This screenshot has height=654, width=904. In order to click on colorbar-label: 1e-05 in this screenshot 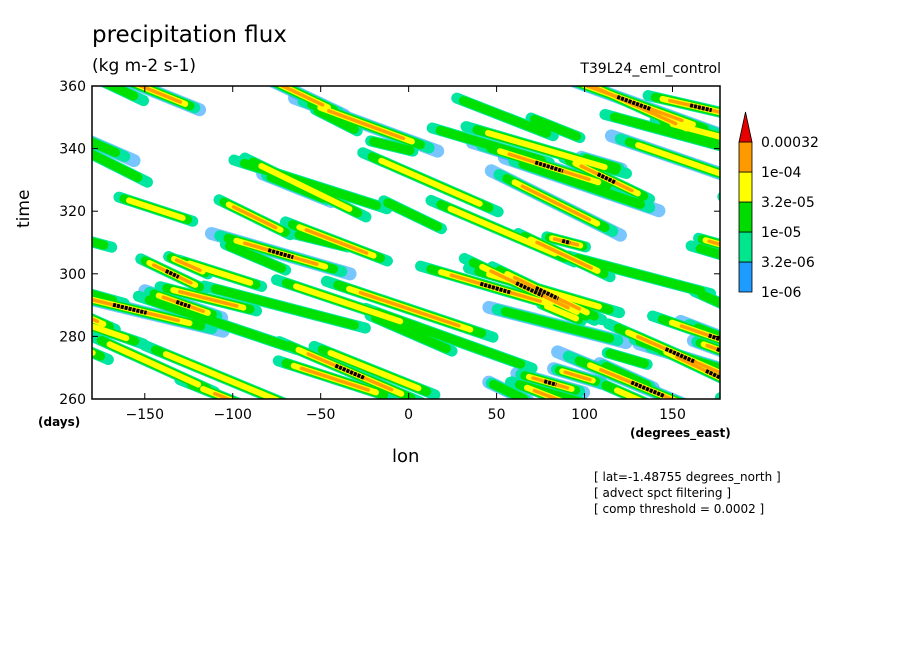, I will do `click(781, 233)`.